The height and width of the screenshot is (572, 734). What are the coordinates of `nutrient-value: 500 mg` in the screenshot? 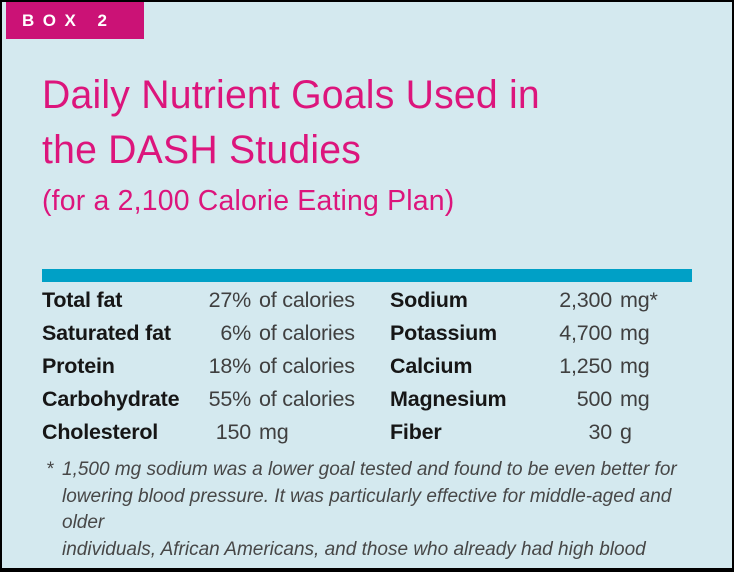 It's located at (627, 399).